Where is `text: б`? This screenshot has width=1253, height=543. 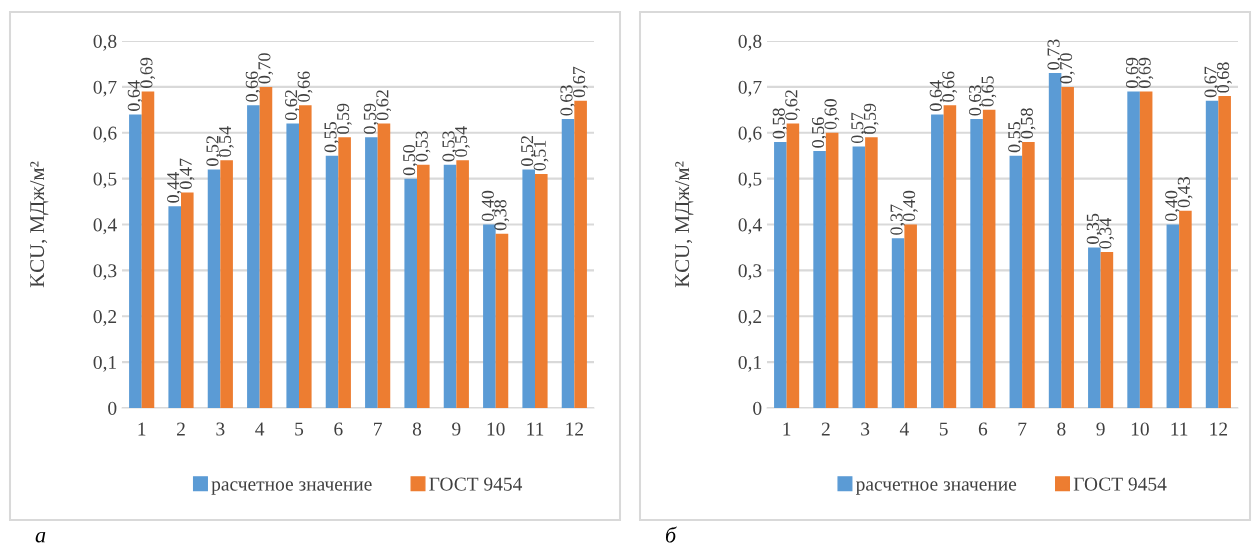
text: б is located at coordinates (671, 534).